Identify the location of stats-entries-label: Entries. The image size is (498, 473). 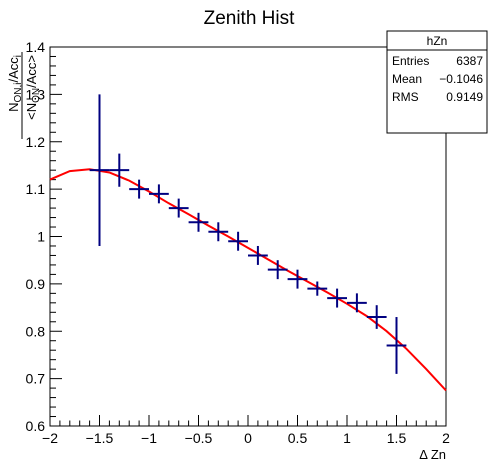
(410, 61).